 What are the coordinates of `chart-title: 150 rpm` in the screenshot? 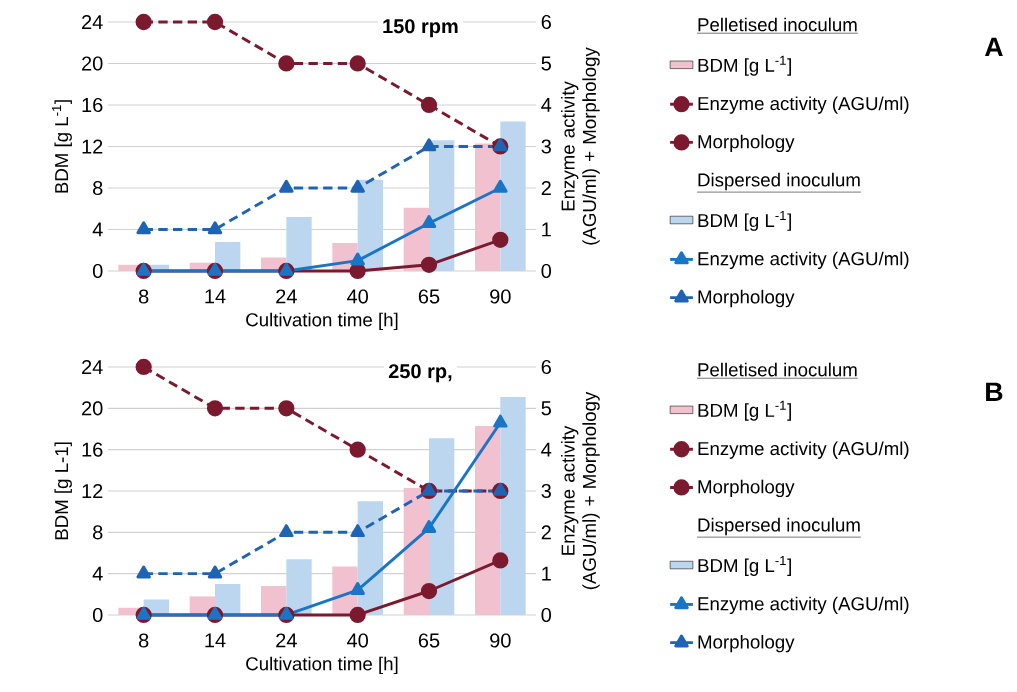 It's located at (420, 28).